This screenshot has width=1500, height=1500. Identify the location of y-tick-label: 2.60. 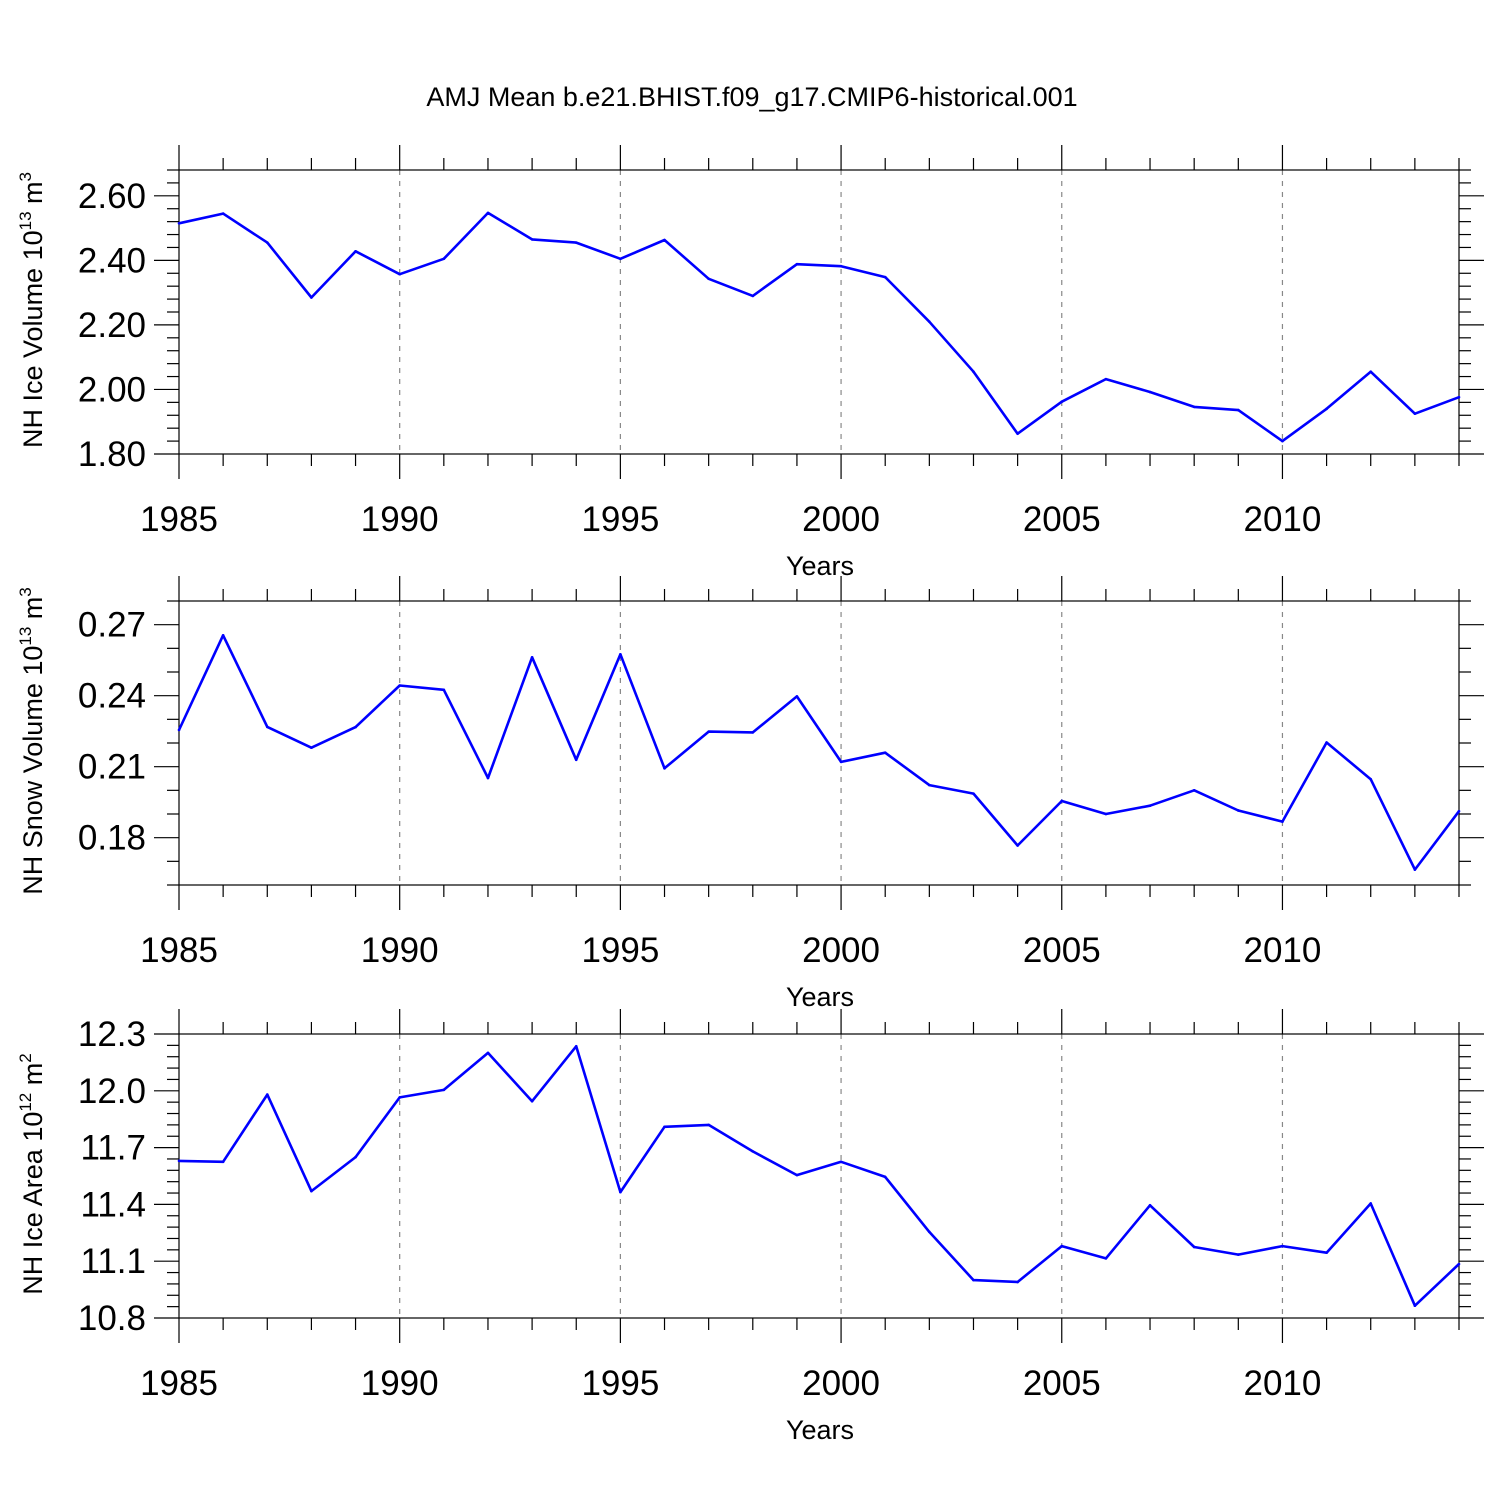
(112, 196).